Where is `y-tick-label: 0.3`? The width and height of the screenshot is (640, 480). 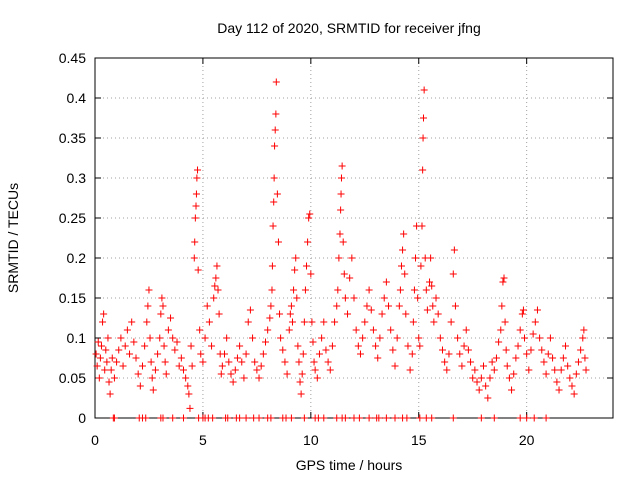
y-tick-label: 0.3 is located at coordinates (77, 178).